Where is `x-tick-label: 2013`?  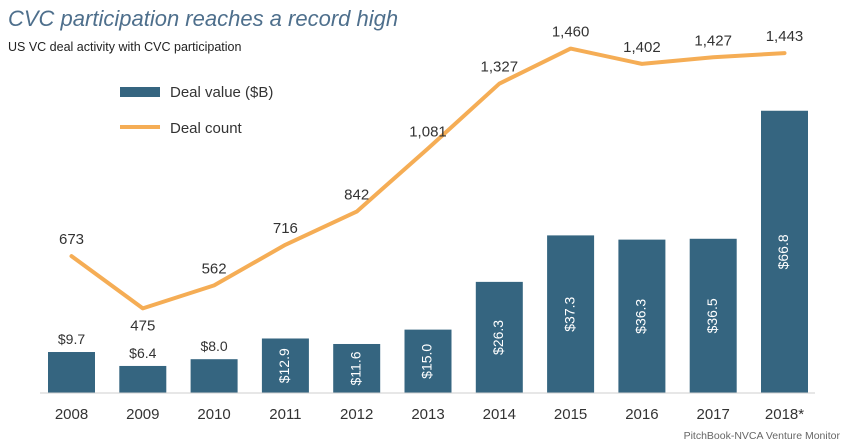 x-tick-label: 2013 is located at coordinates (427, 414).